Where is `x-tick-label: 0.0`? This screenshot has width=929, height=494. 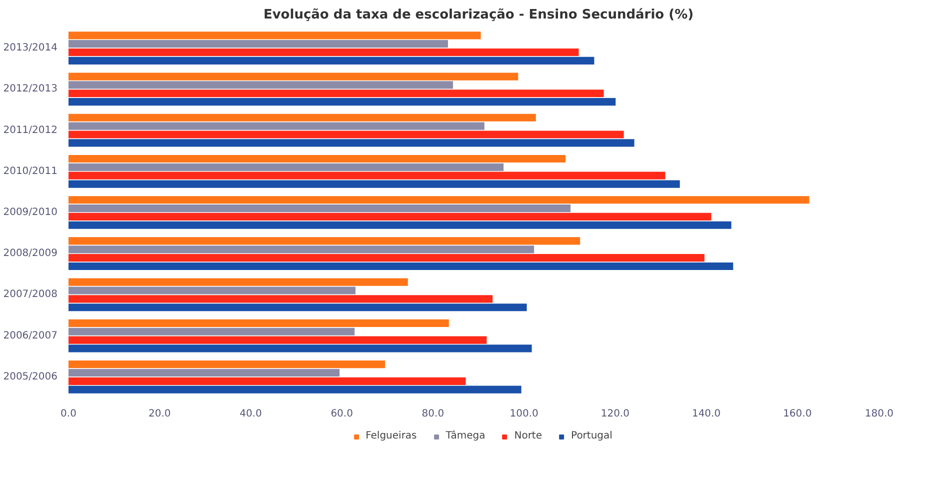 x-tick-label: 0.0 is located at coordinates (68, 414).